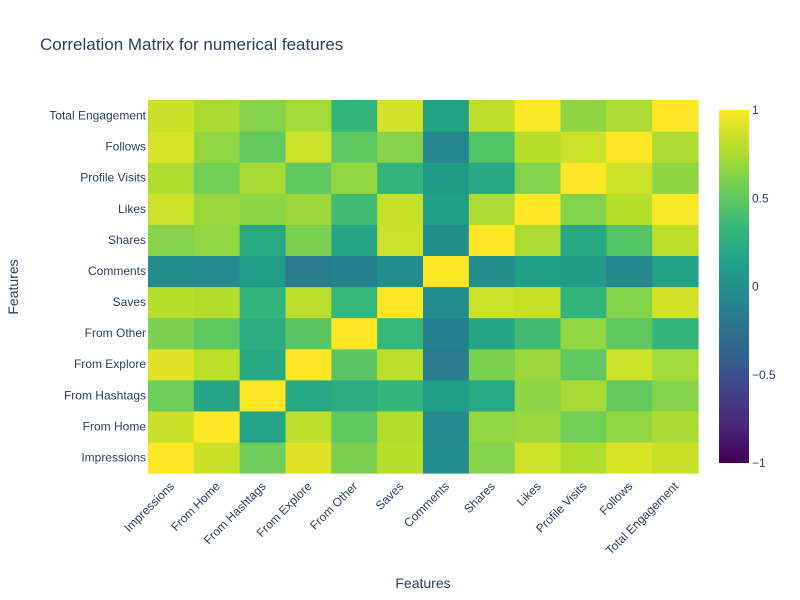 The width and height of the screenshot is (800, 600). Describe the element at coordinates (105, 395) in the screenshot. I see `y-tick-label: From Hashtags` at that location.